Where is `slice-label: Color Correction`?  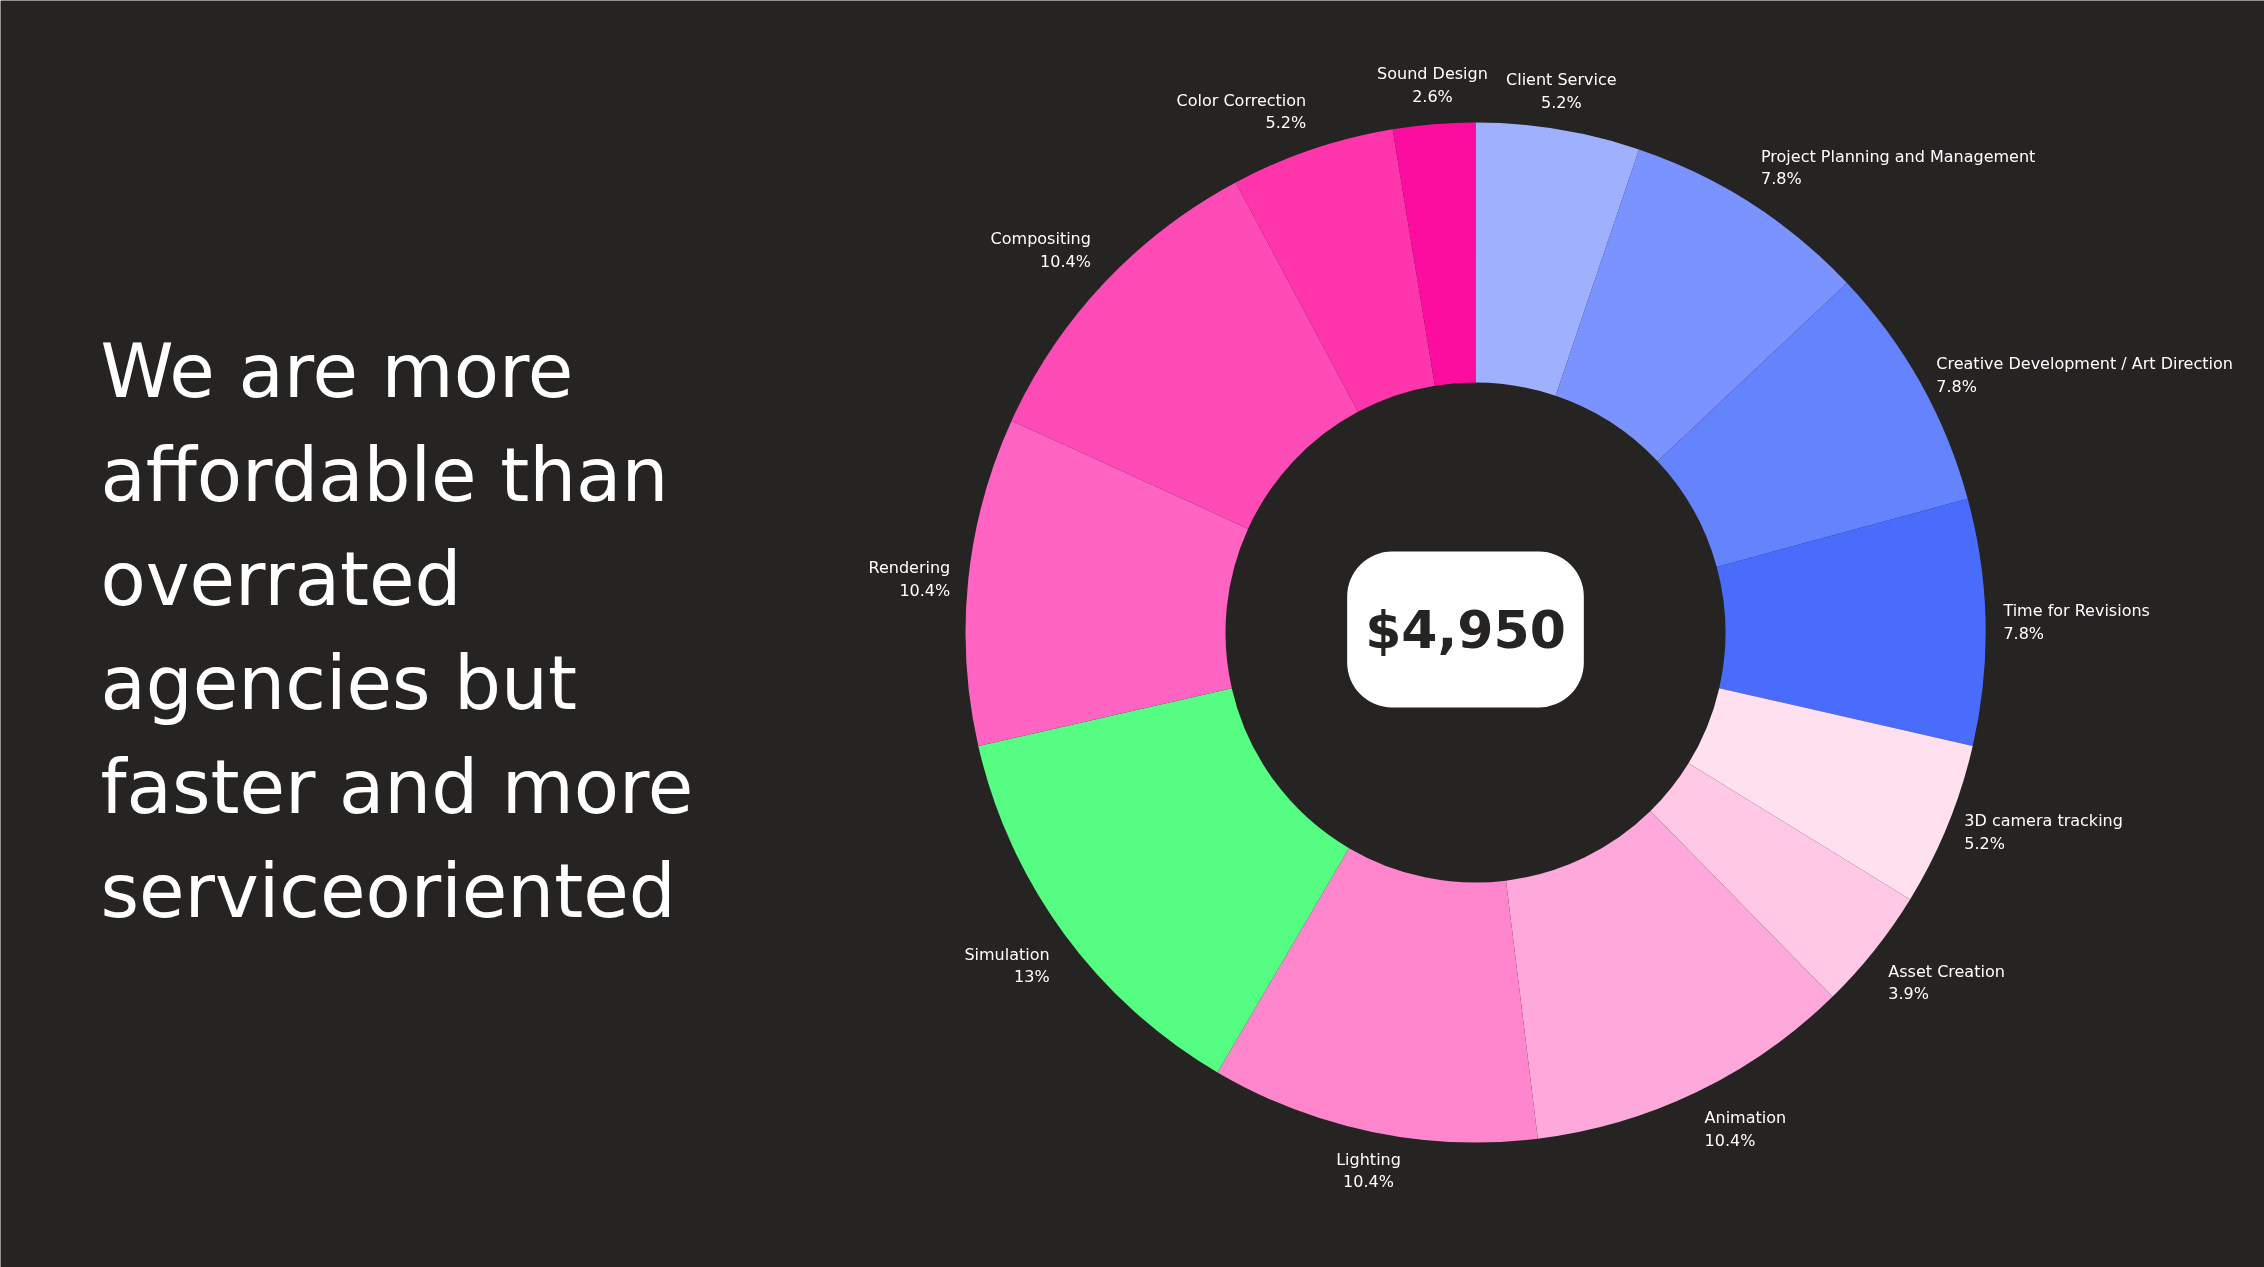 slice-label: Color Correction is located at coordinates (1241, 100).